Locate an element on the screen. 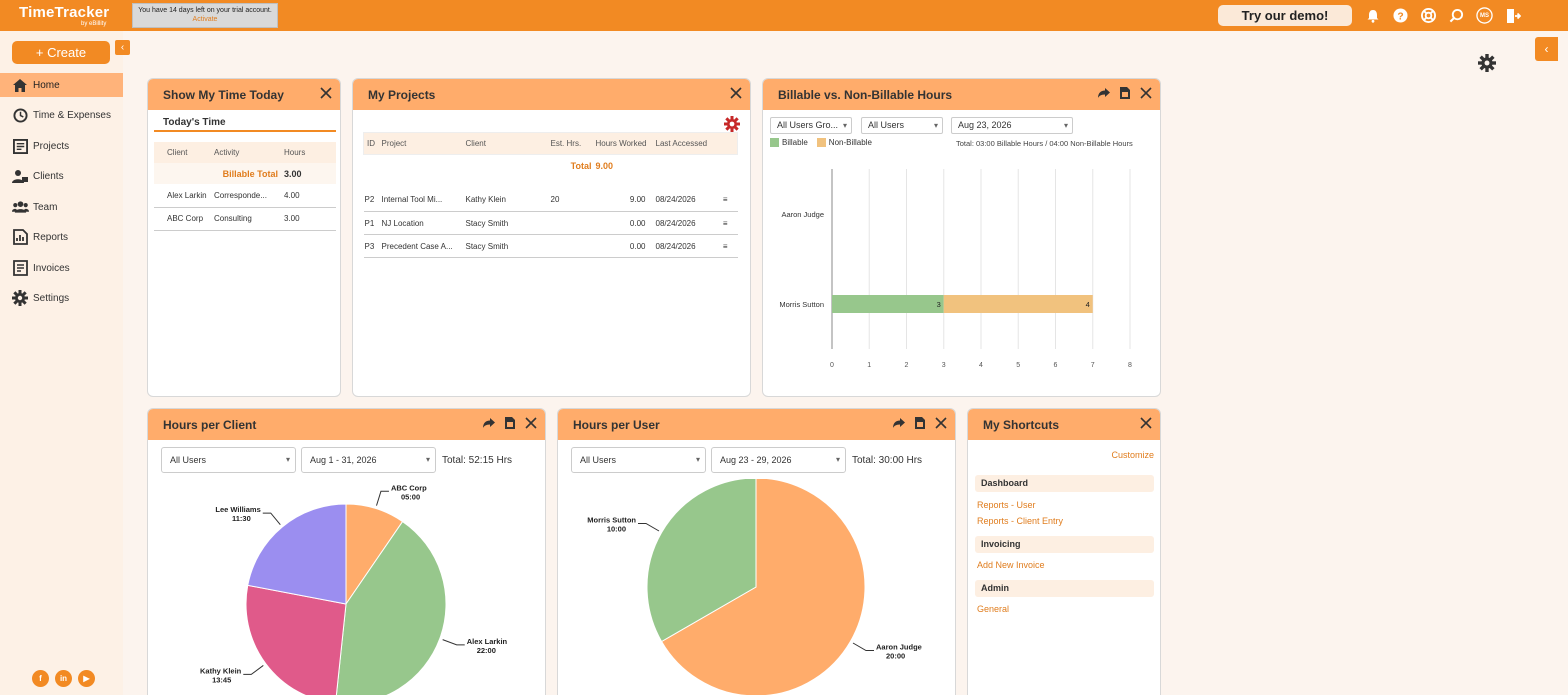 The height and width of the screenshot is (695, 1568). billable-total-row: Billable Total 3.00 is located at coordinates (245, 173).